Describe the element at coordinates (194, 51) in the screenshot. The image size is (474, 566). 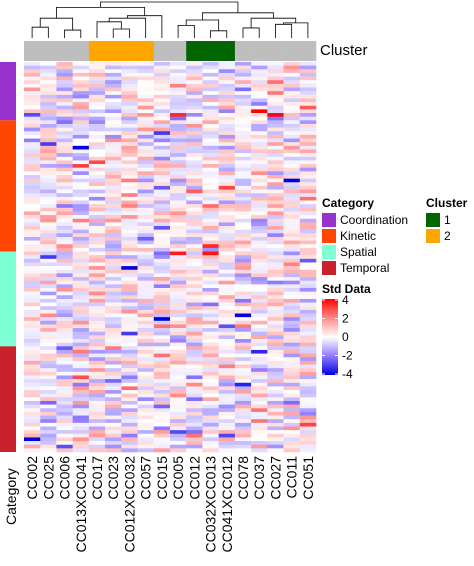
I see `cluster-cell` at that location.